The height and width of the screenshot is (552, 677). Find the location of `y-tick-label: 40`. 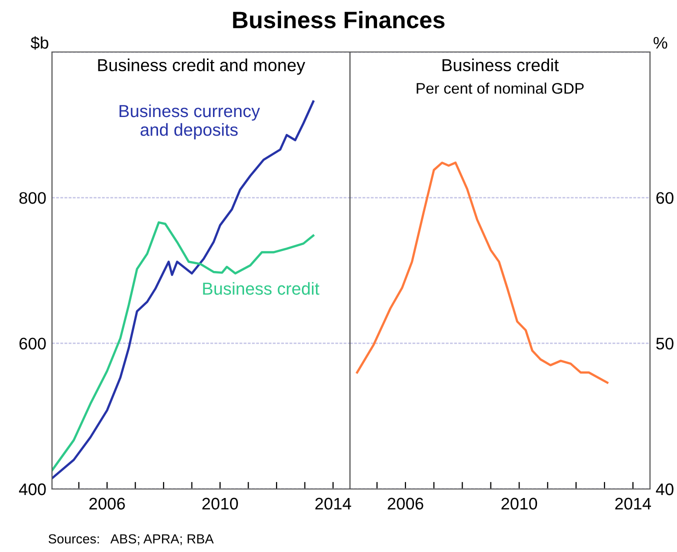

y-tick-label: 40 is located at coordinates (665, 489).